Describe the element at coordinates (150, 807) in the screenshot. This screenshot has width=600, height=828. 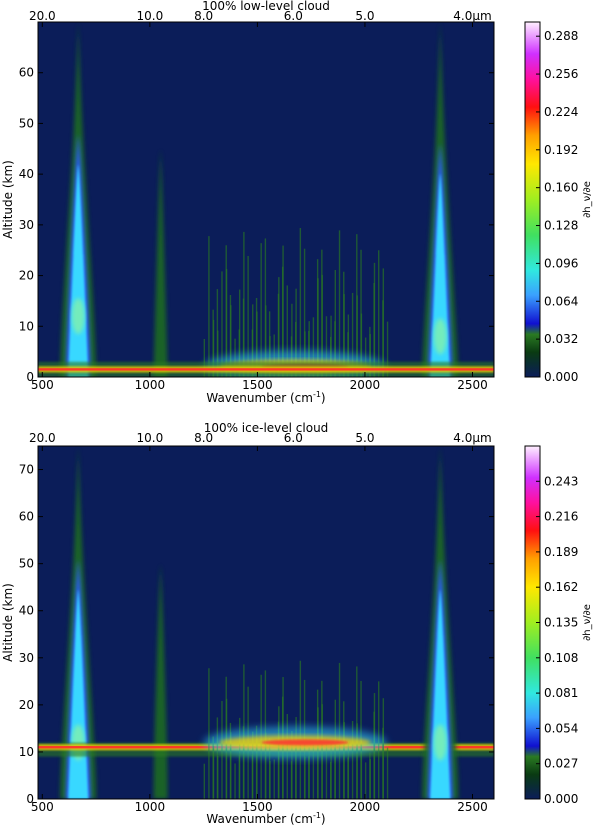
I see `x-tick-label: 1000` at that location.